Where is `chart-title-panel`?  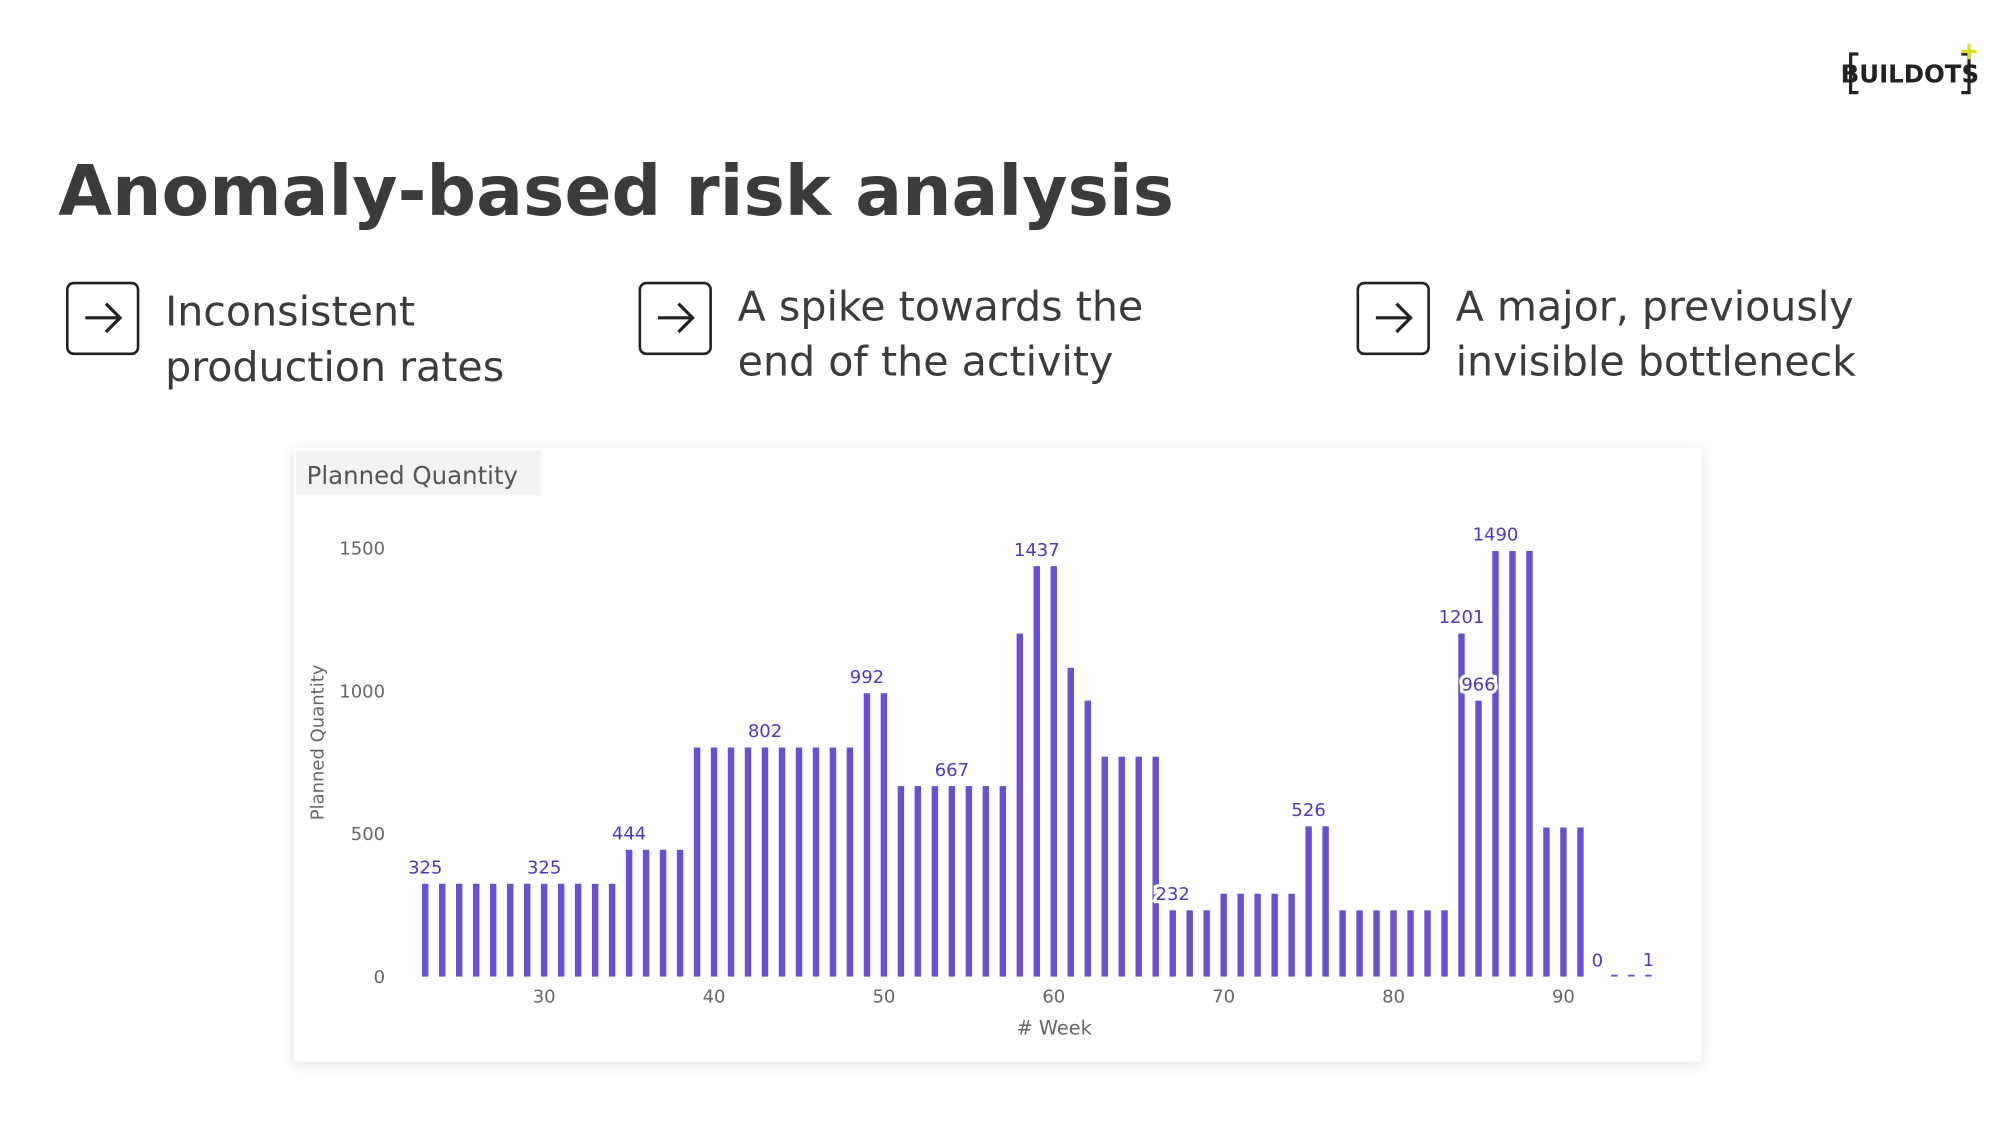 chart-title-panel is located at coordinates (418, 473).